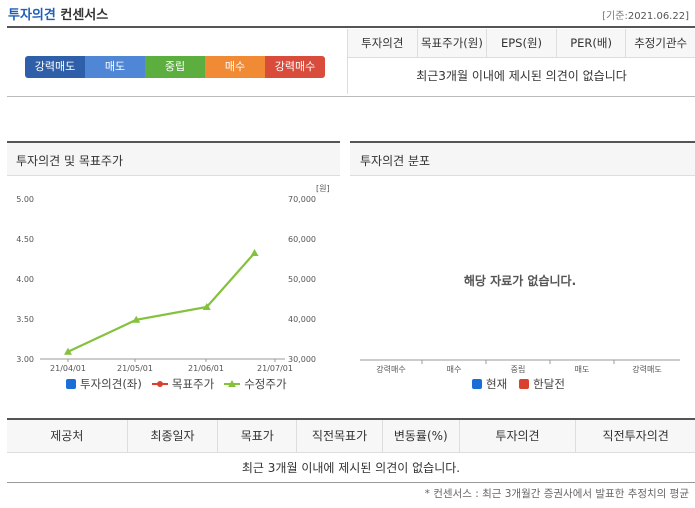 Image resolution: width=695 pixels, height=508 pixels. I want to click on consensus-header-row: 투자의견 목표주가(원) EPS(원) PER(배) 추정기관수, so click(521, 43).